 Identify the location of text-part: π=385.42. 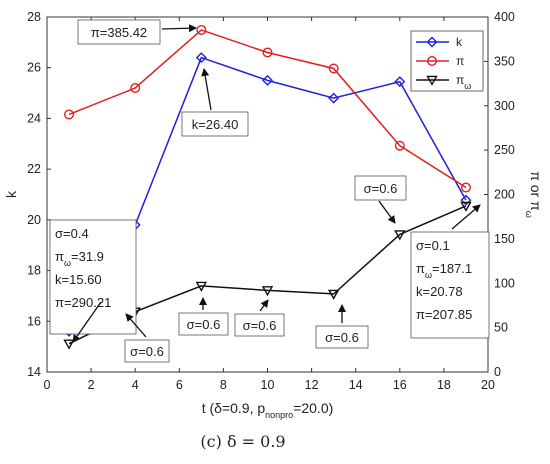
(119, 32).